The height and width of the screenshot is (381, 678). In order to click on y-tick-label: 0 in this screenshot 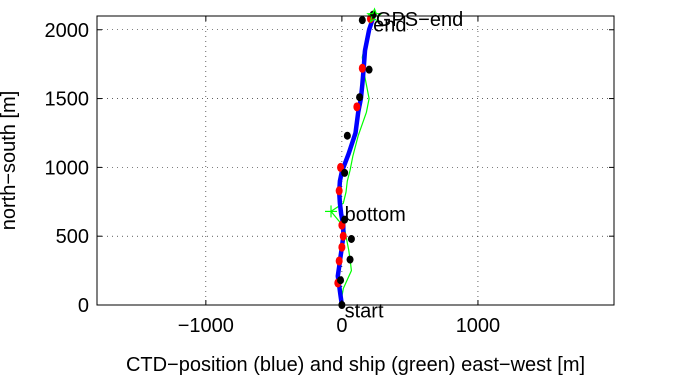, I will do `click(83, 306)`.